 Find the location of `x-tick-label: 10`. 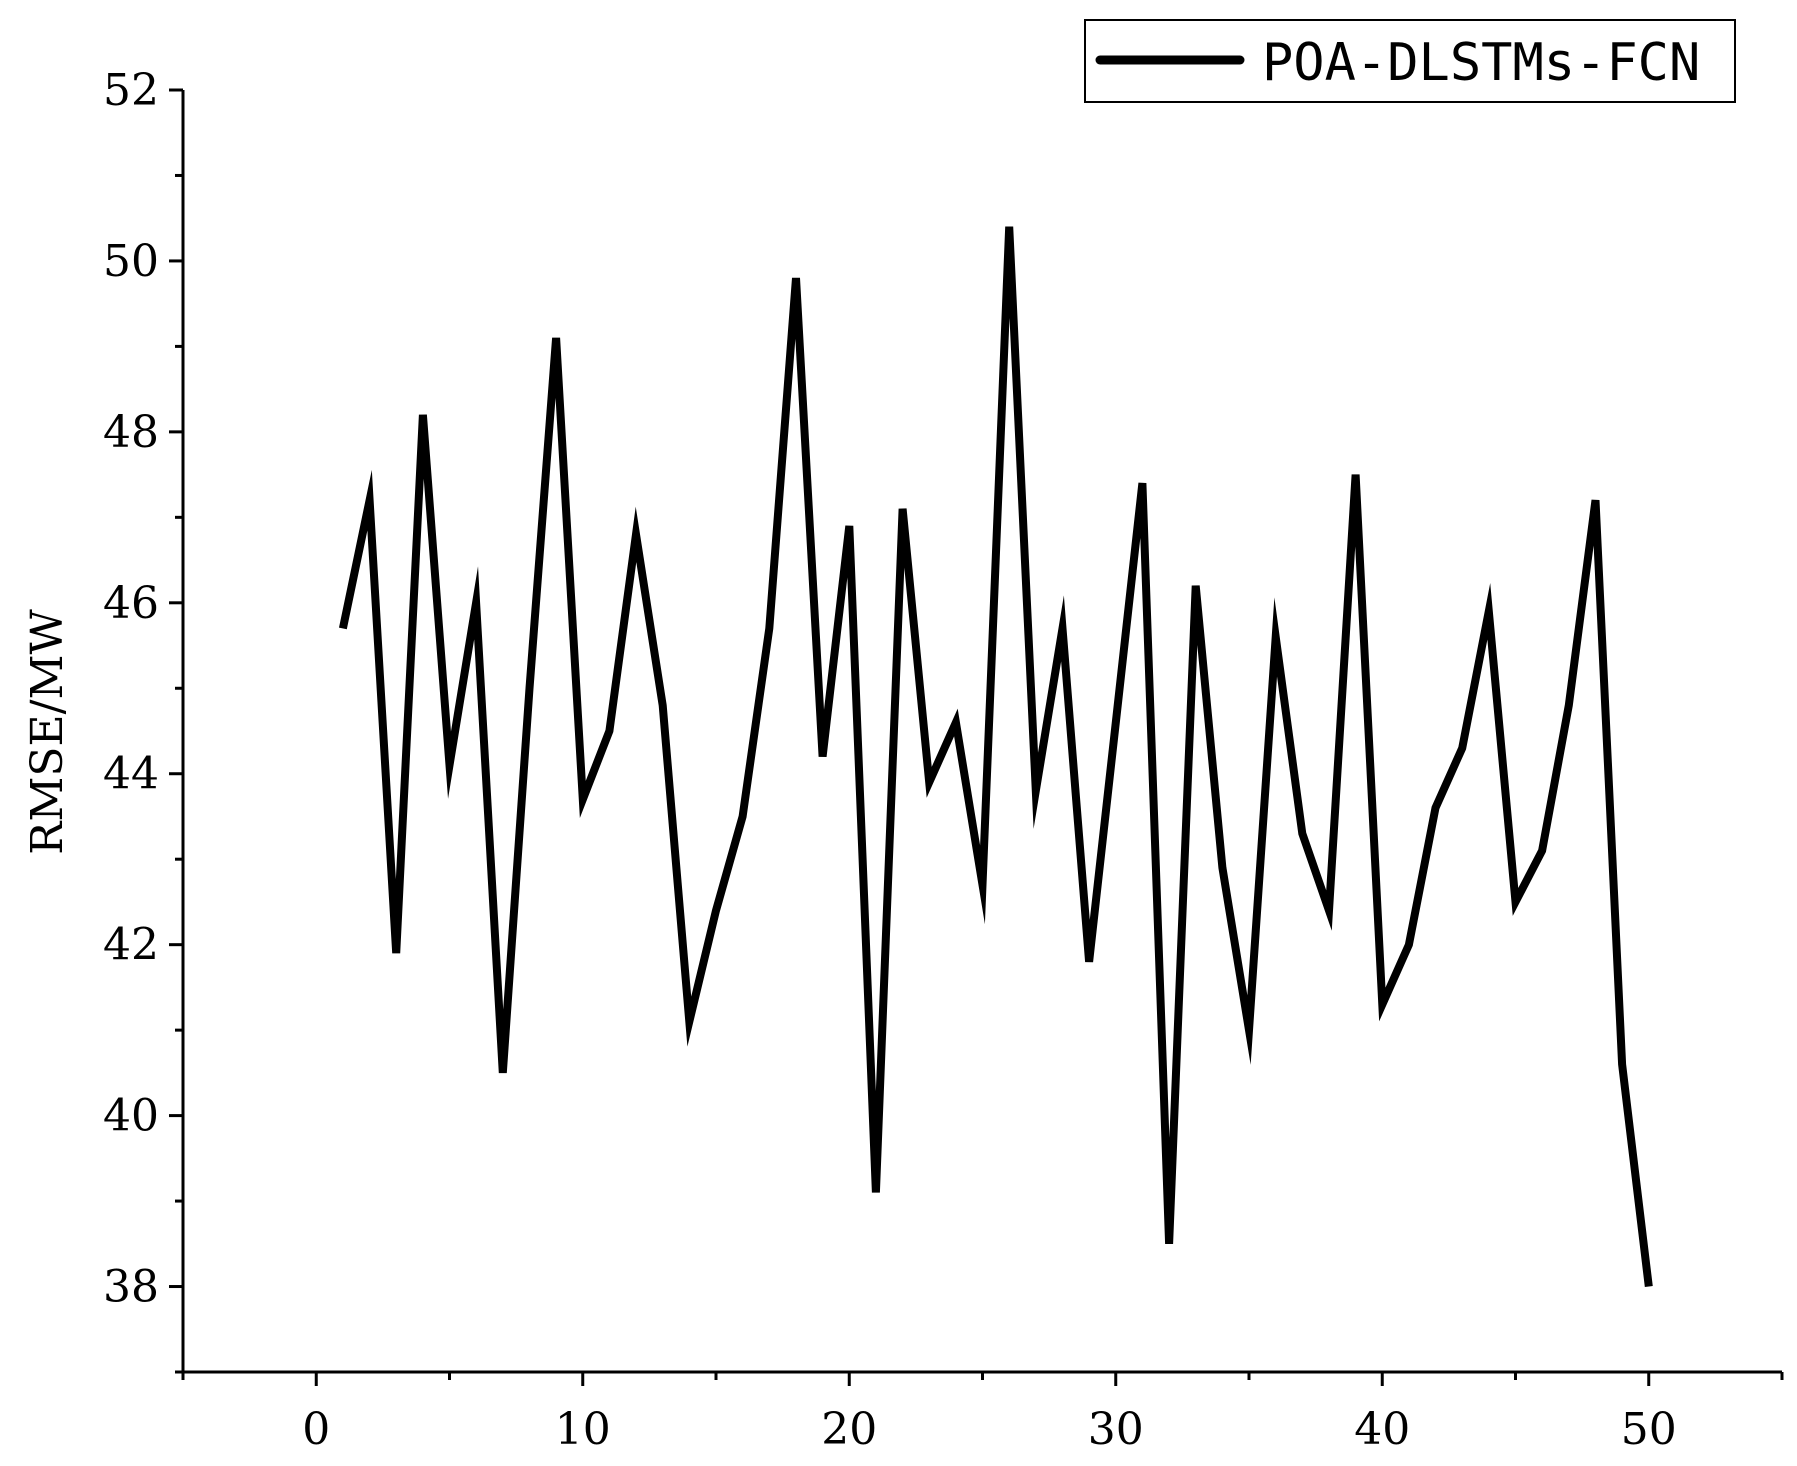

x-tick-label: 10 is located at coordinates (583, 1429).